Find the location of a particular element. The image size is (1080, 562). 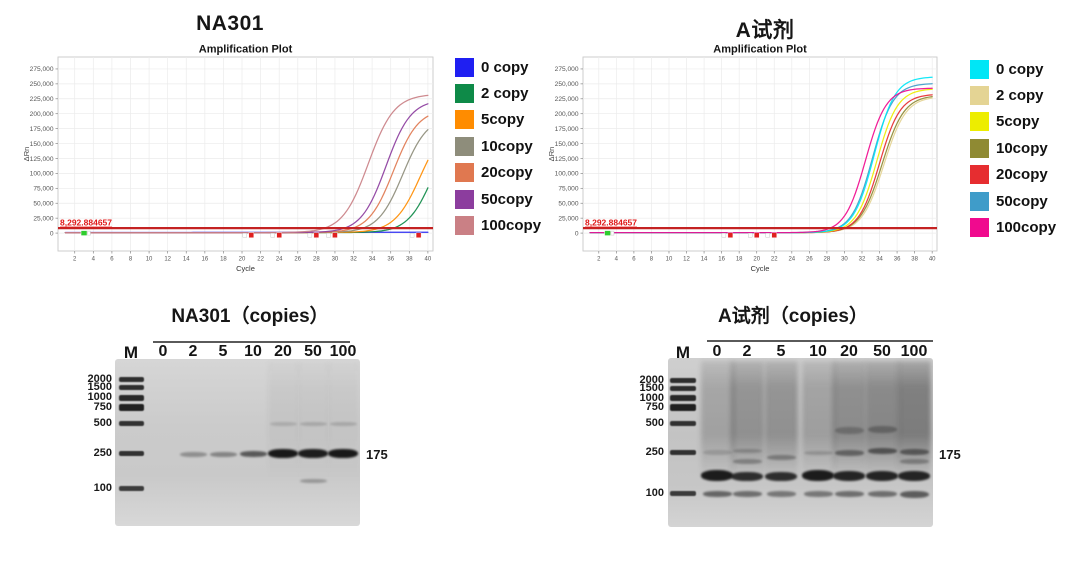

y-tick-label: 75,000 is located at coordinates (43, 189).